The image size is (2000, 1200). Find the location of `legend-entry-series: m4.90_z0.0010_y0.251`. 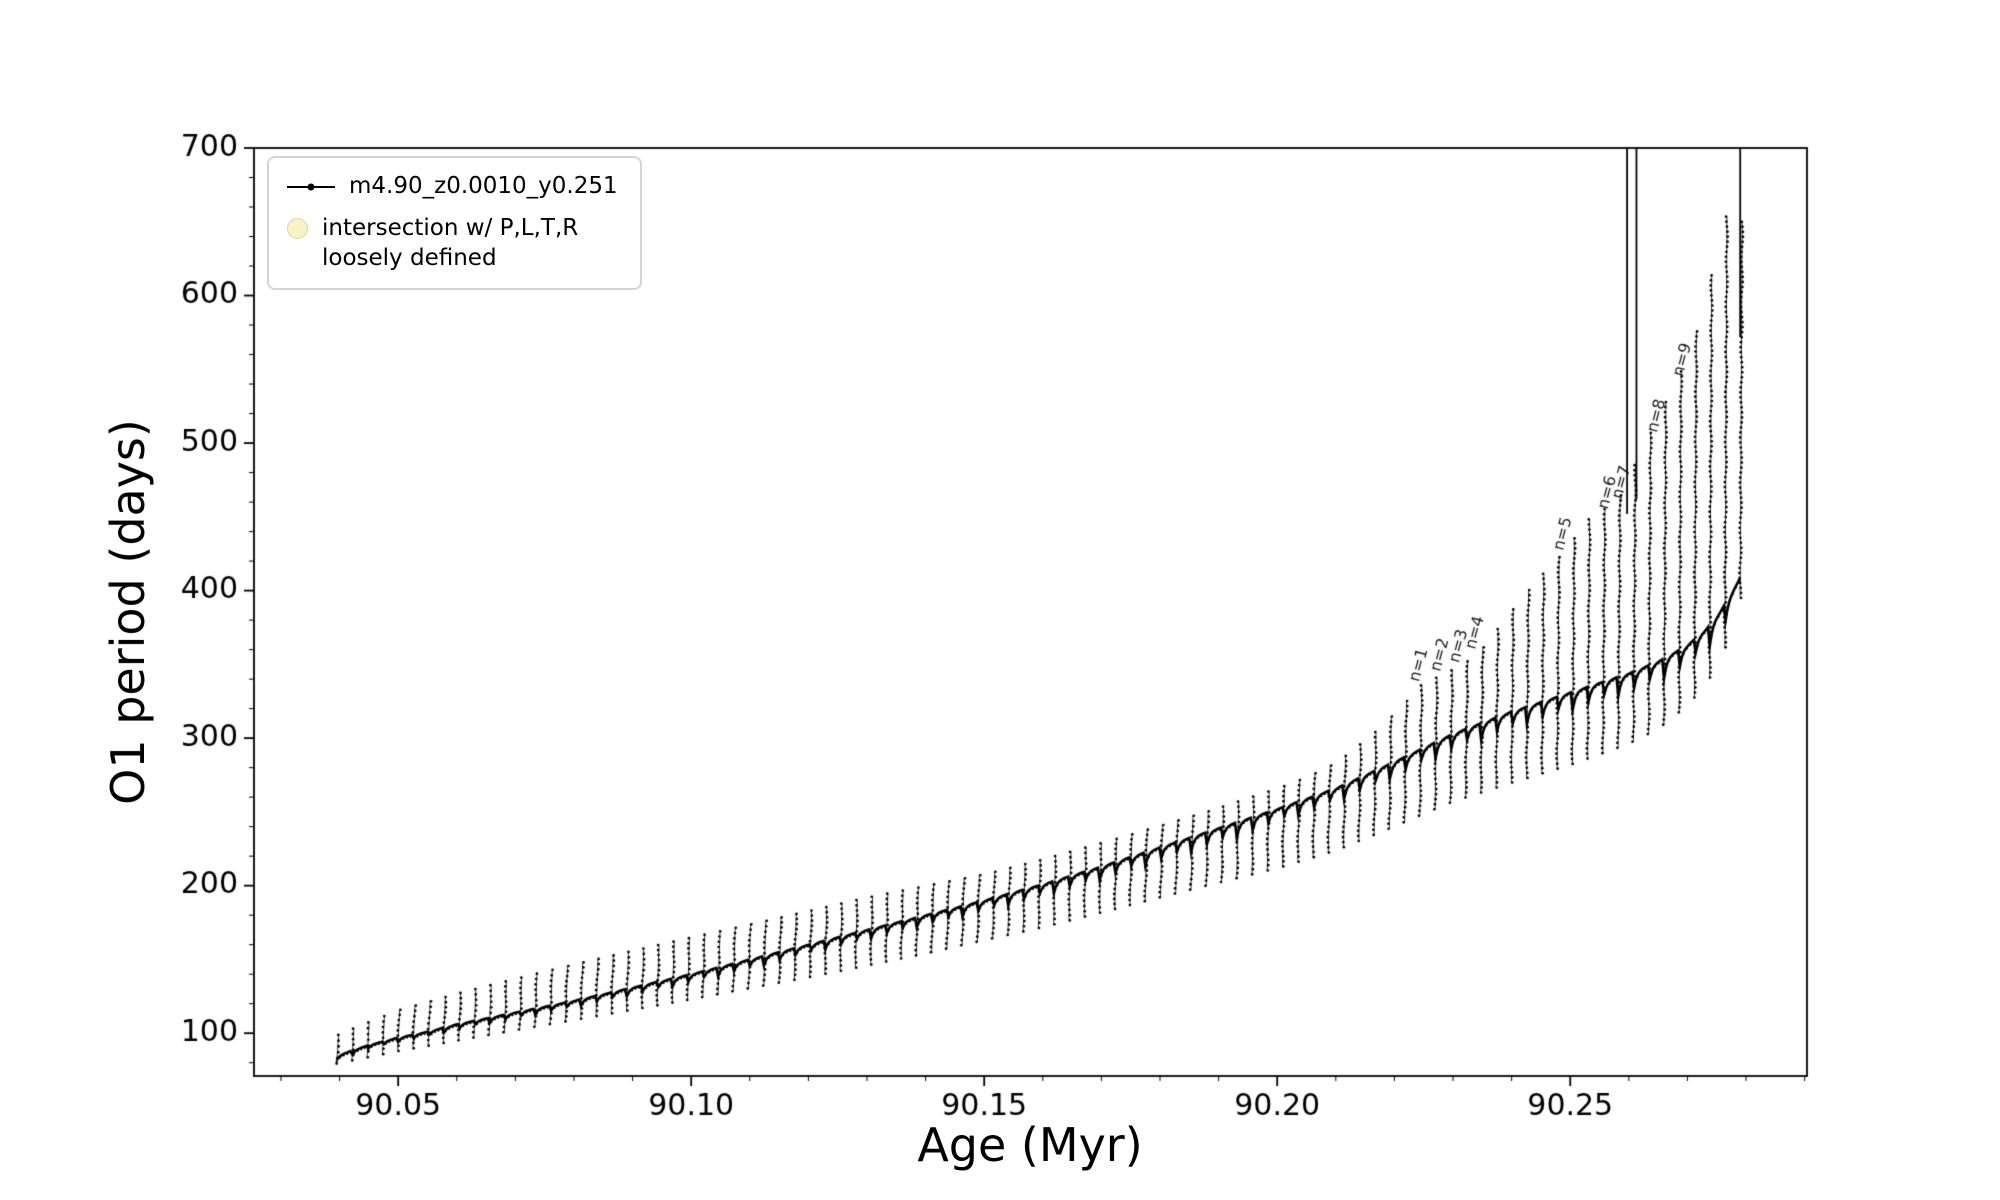

legend-entry-series: m4.90_z0.0010_y0.251 is located at coordinates (452, 187).